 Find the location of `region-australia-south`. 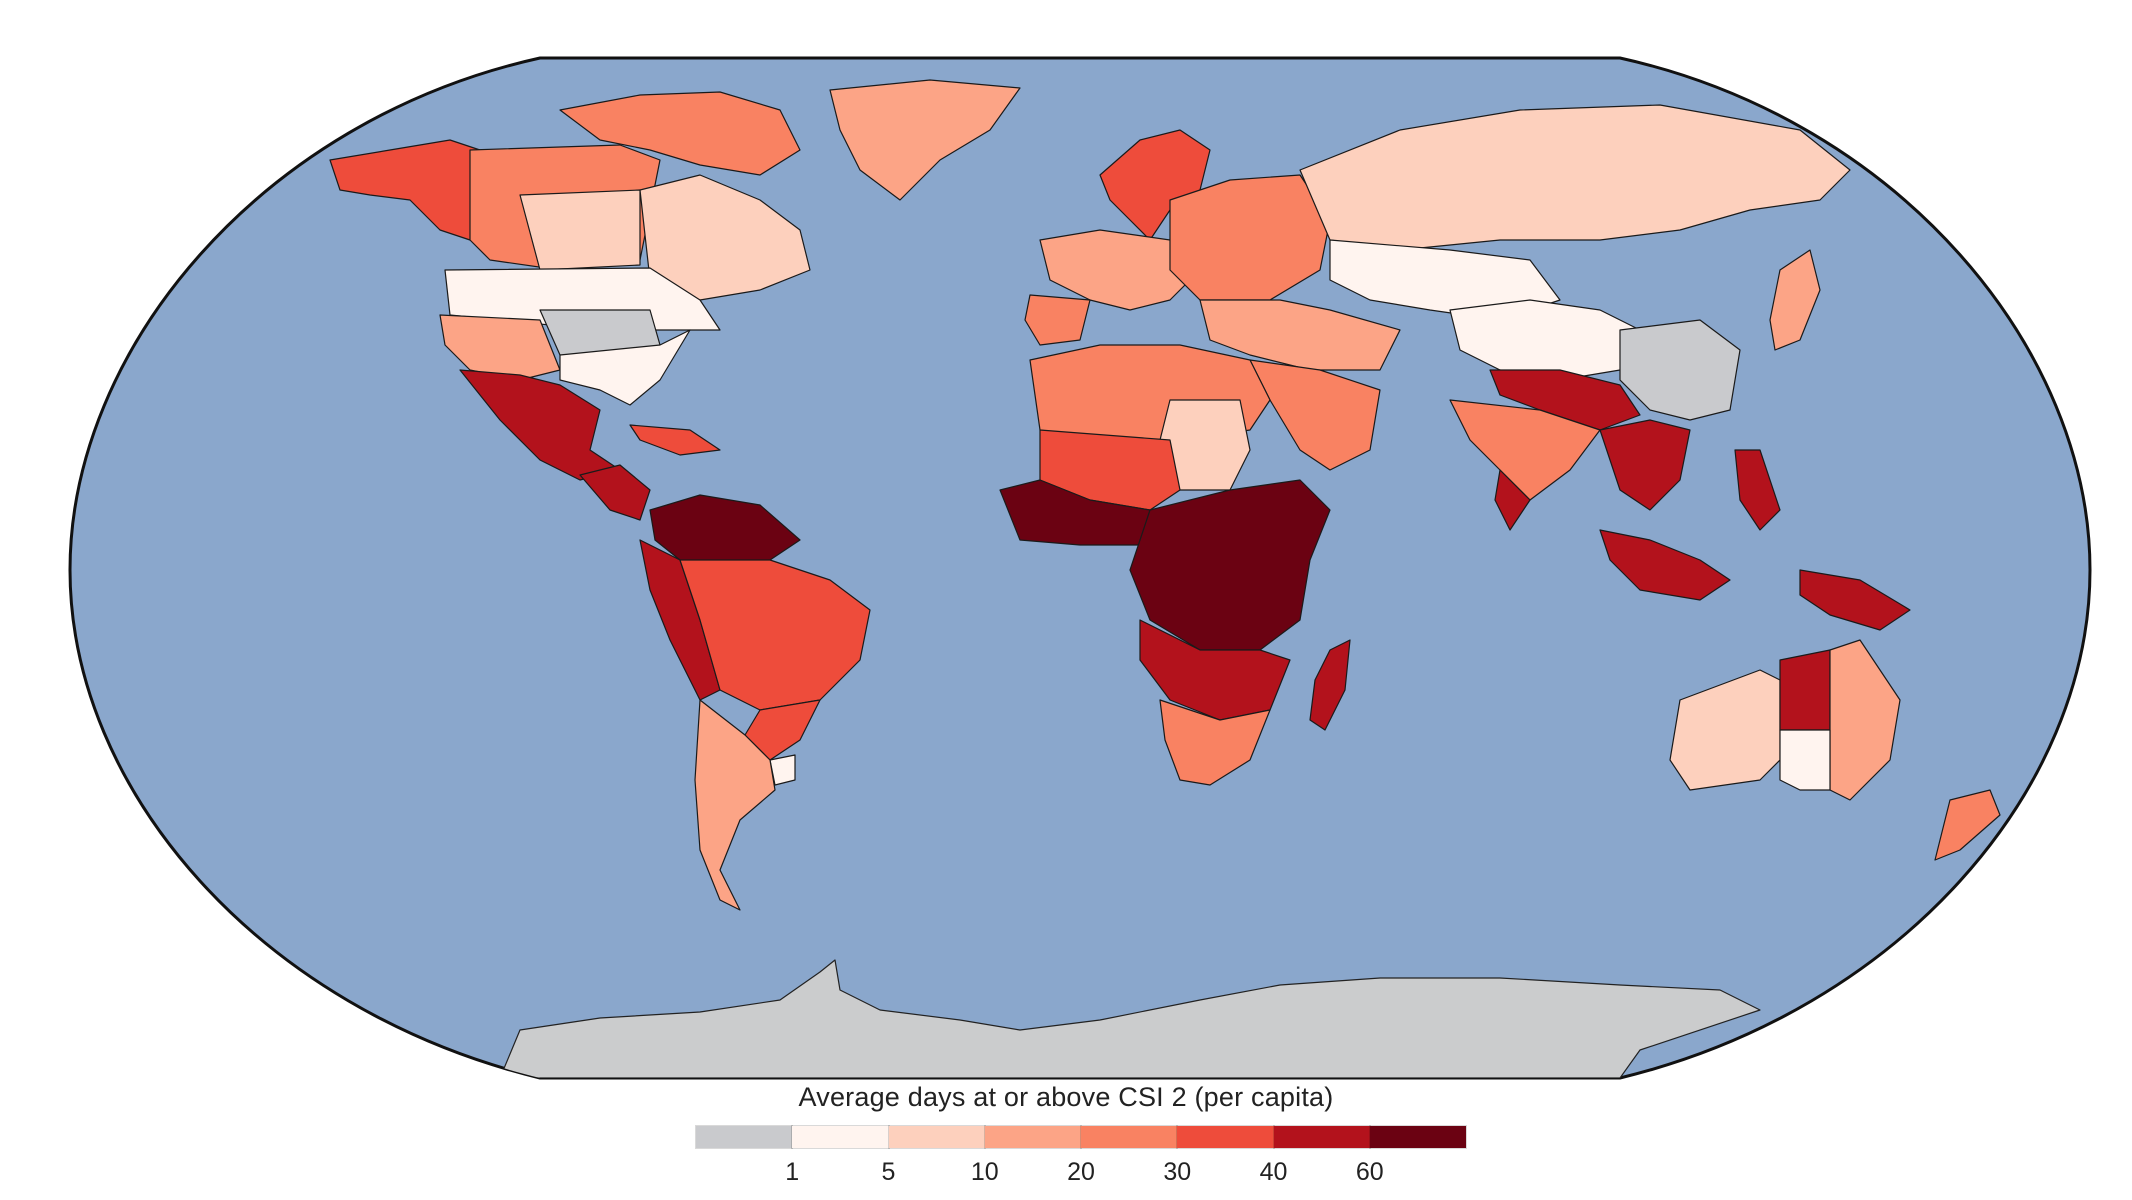

region-australia-south is located at coordinates (1805, 760).